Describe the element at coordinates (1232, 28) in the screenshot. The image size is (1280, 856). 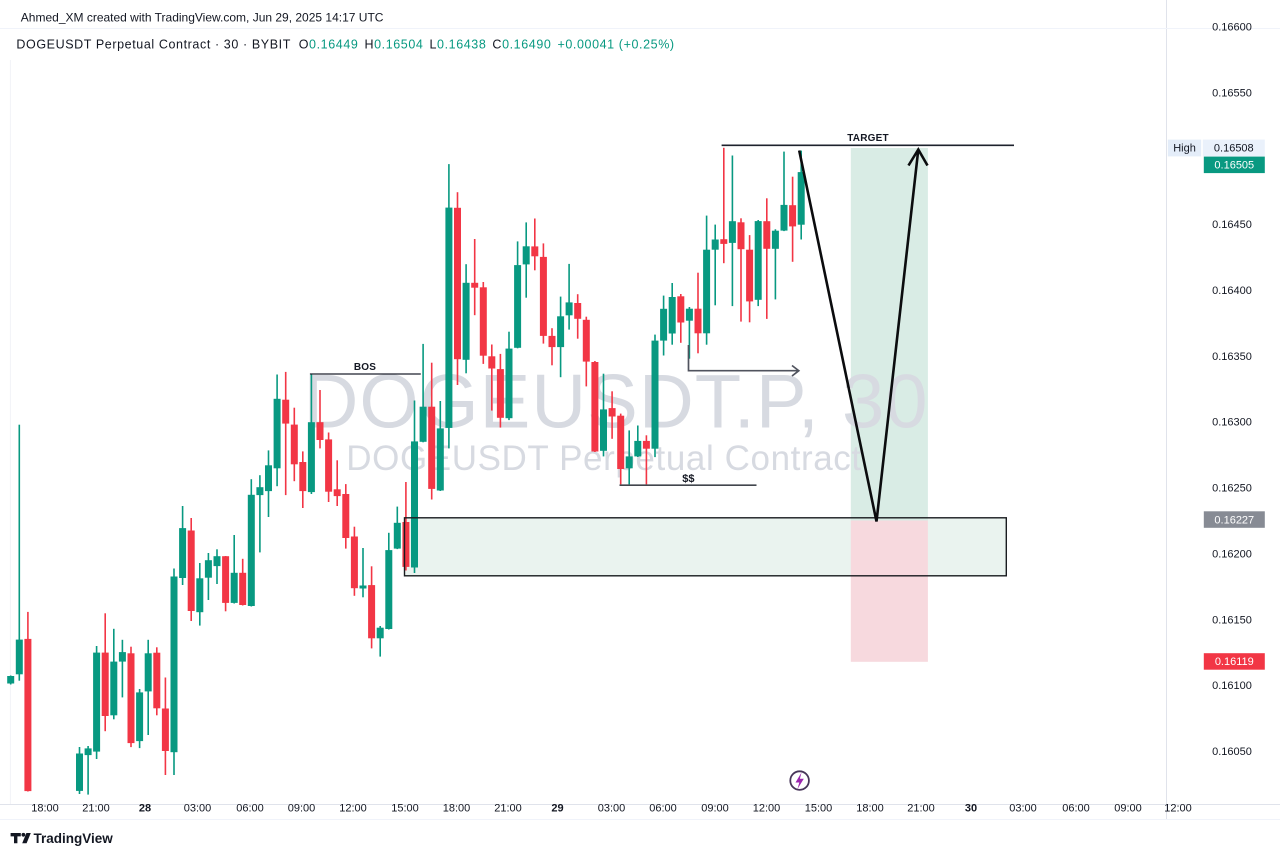
I see `svg-text: 0.16600` at that location.